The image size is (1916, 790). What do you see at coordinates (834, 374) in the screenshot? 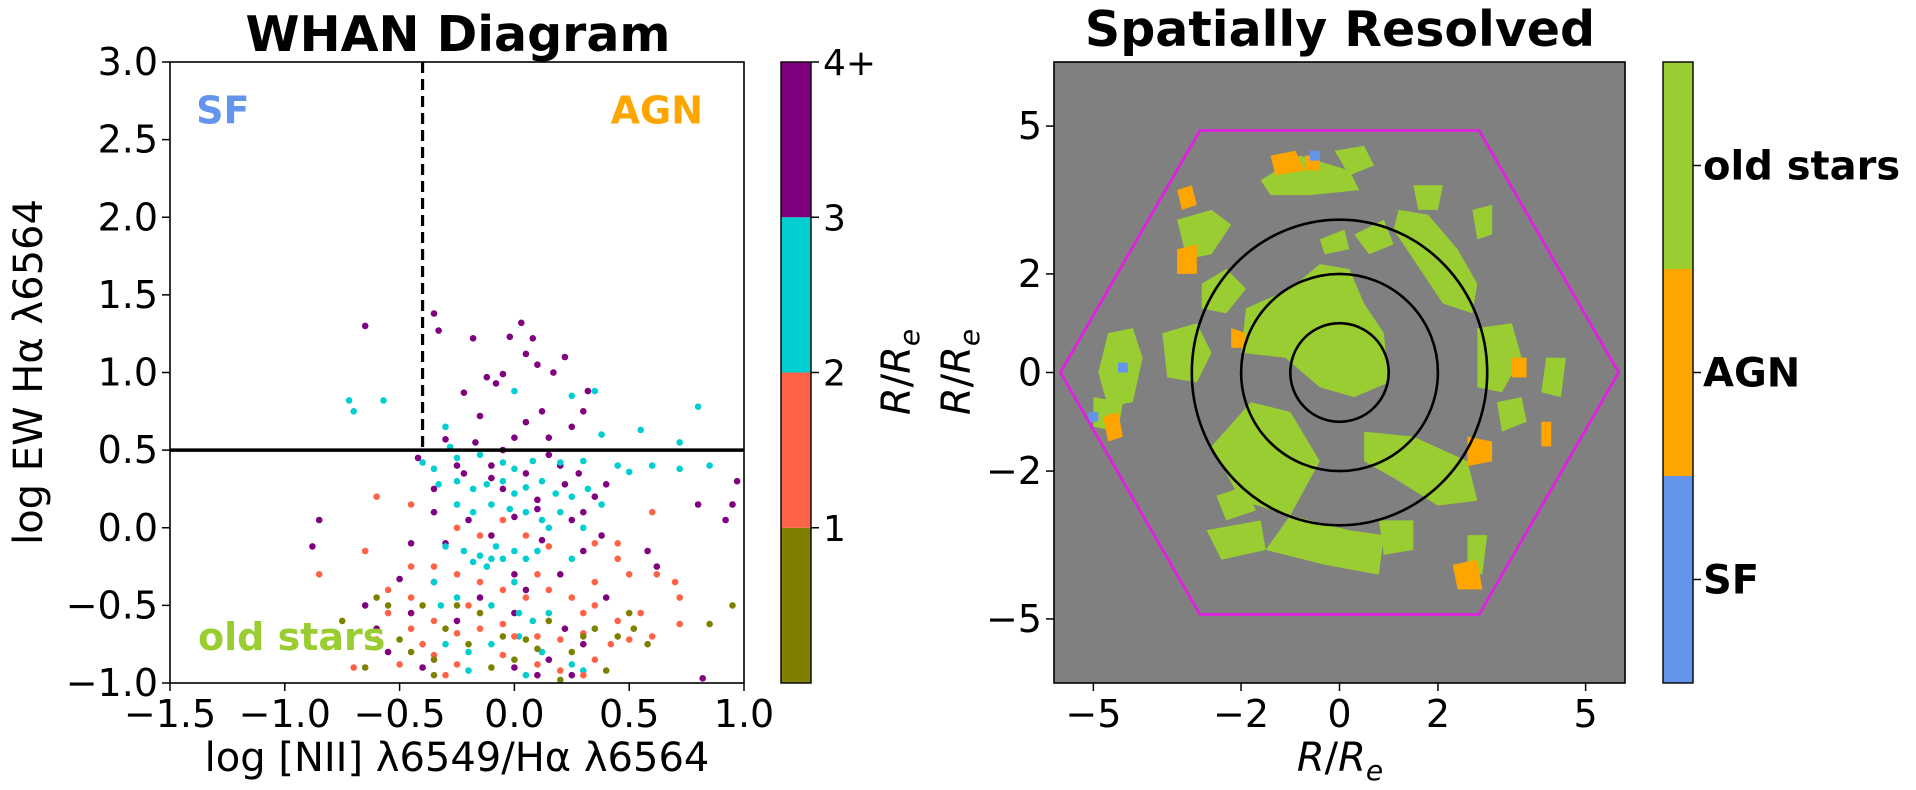
I see `colorbar-tick-label: 2` at bounding box center [834, 374].